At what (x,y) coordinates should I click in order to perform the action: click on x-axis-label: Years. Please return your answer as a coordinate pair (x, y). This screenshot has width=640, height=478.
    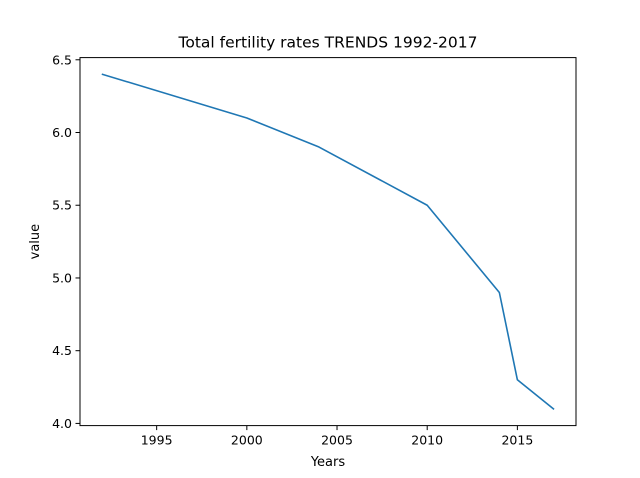
    Looking at the image, I should click on (328, 462).